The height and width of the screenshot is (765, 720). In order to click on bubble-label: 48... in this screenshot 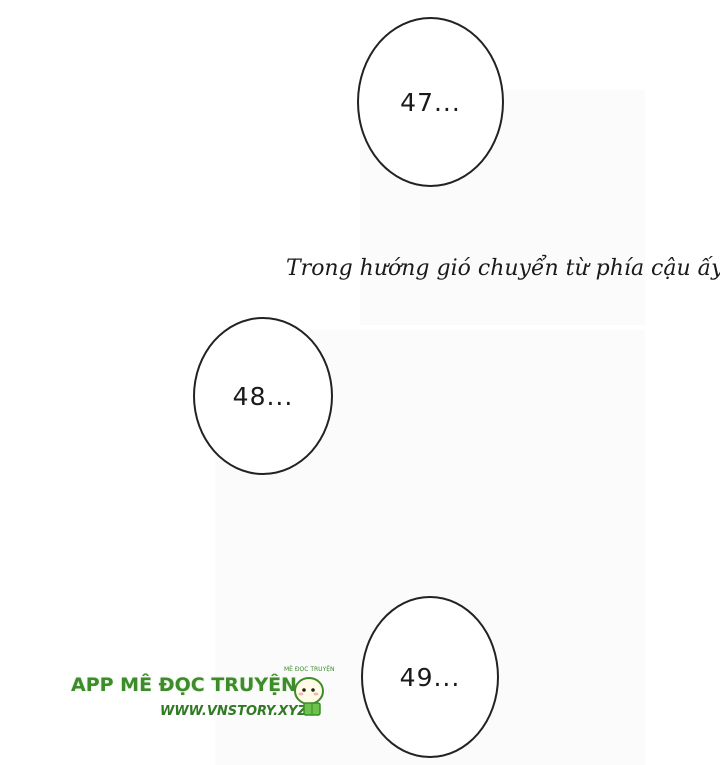, I will do `click(263, 396)`.